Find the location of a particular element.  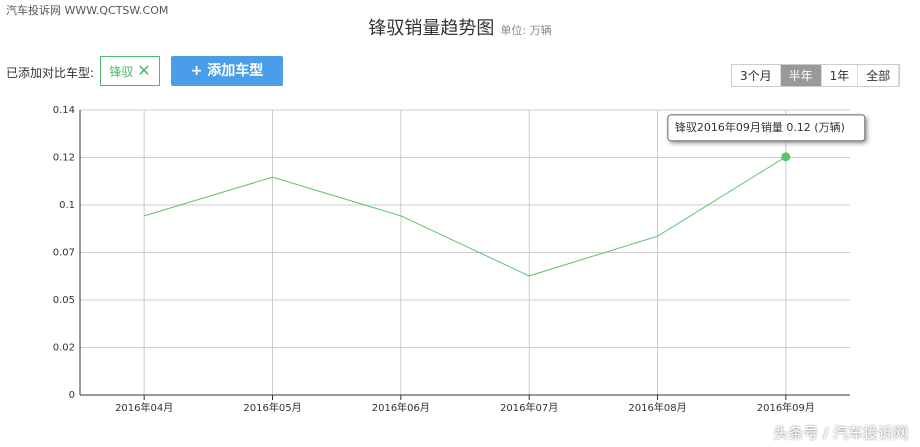

y-tick-label: 0.14 is located at coordinates (64, 110).